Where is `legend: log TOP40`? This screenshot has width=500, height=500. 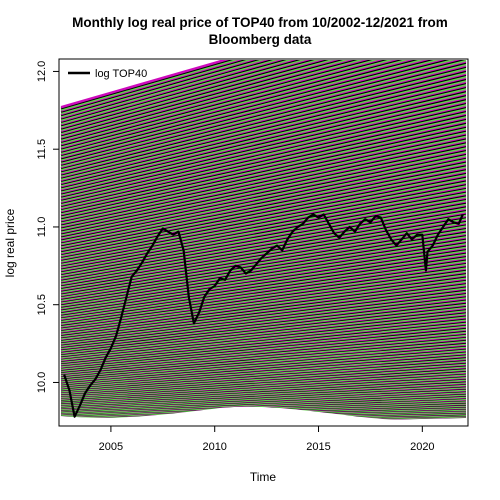
legend: log TOP40 is located at coordinates (107, 74).